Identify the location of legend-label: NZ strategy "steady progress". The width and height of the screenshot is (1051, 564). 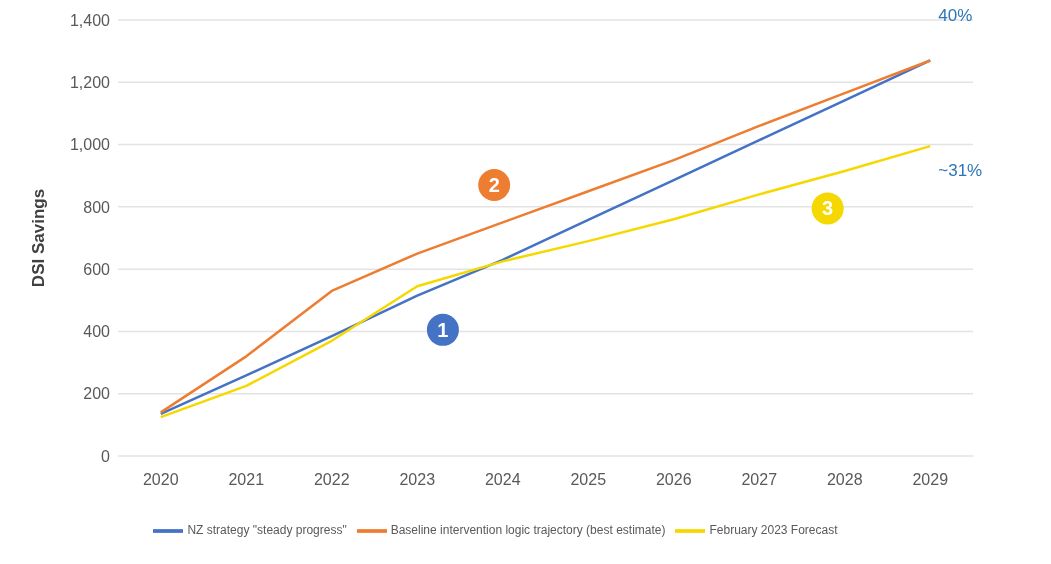
(267, 530).